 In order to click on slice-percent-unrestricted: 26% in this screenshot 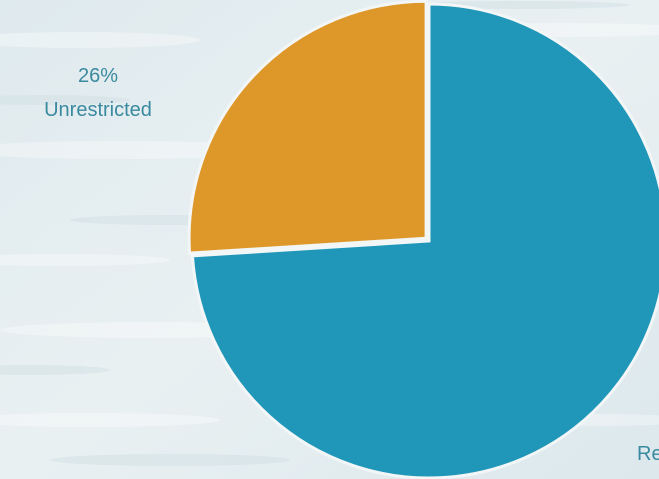, I will do `click(98, 76)`.